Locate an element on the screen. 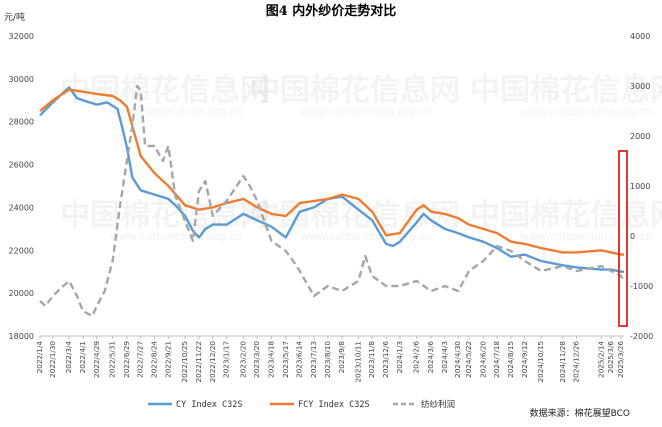 The image size is (662, 427). x-tick-label: 2023/5/17 is located at coordinates (285, 359).